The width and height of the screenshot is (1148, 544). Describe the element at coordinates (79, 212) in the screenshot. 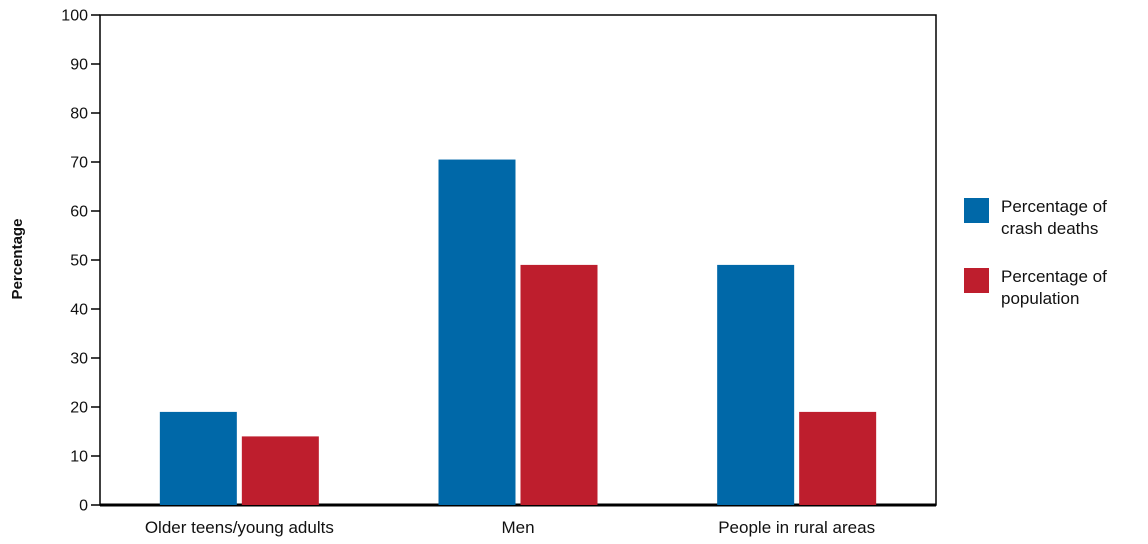

I see `y-tick-label: 60` at that location.